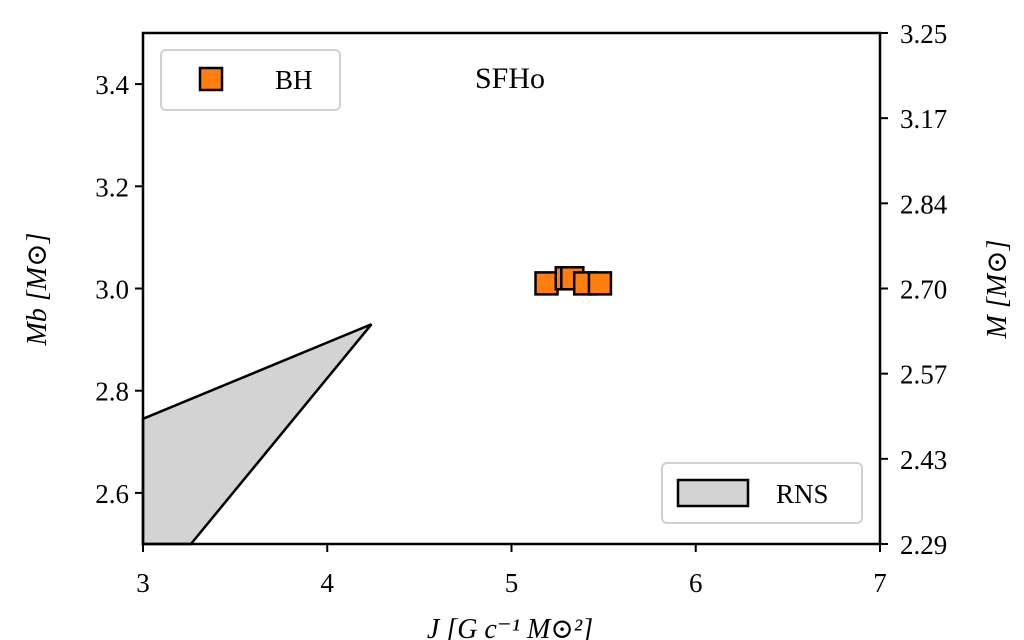 Image resolution: width=1024 pixels, height=640 pixels. Describe the element at coordinates (328, 583) in the screenshot. I see `x-tick-label: 4` at that location.